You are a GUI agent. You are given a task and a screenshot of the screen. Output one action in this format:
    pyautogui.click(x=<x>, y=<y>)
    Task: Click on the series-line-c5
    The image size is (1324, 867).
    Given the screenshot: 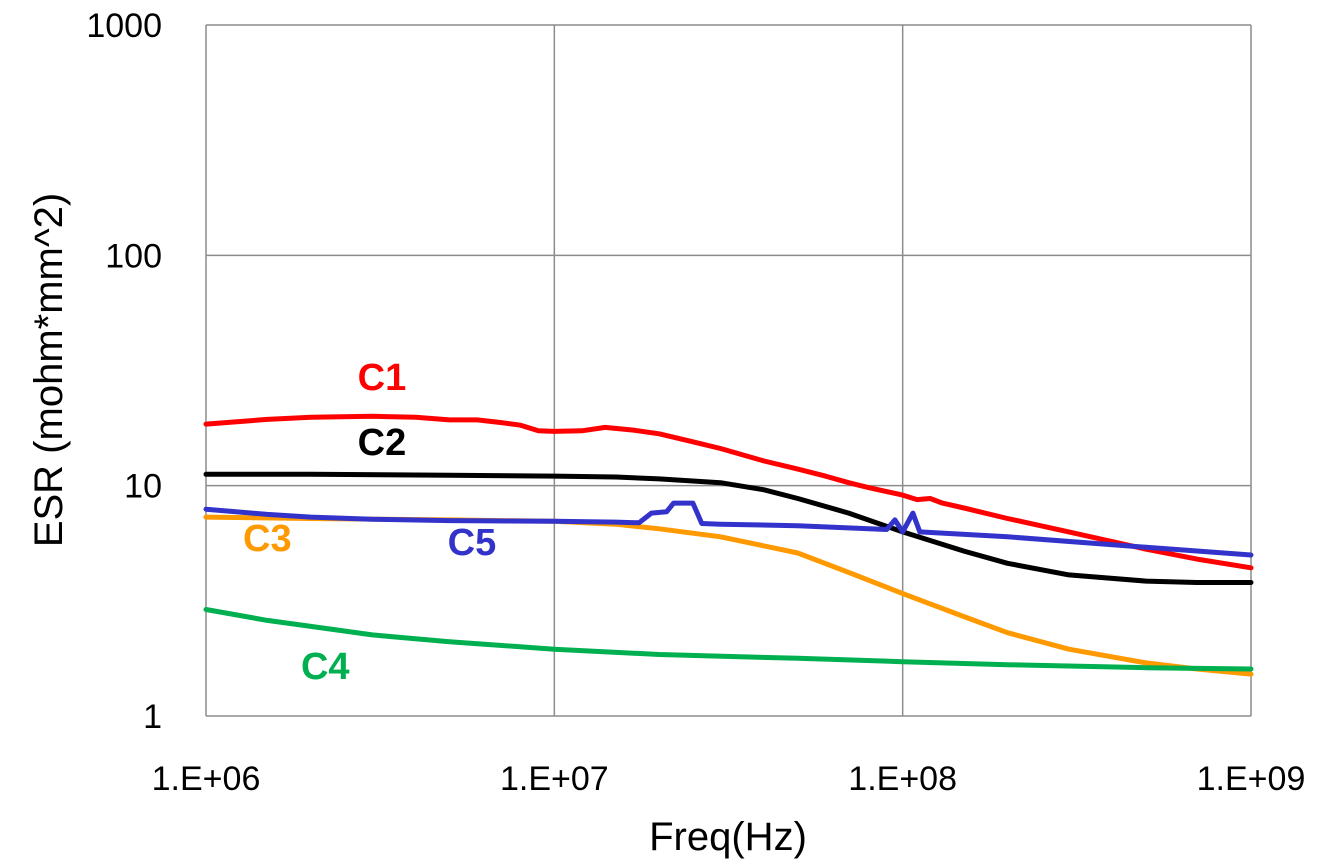 What is the action you would take?
    pyautogui.click(x=728, y=529)
    